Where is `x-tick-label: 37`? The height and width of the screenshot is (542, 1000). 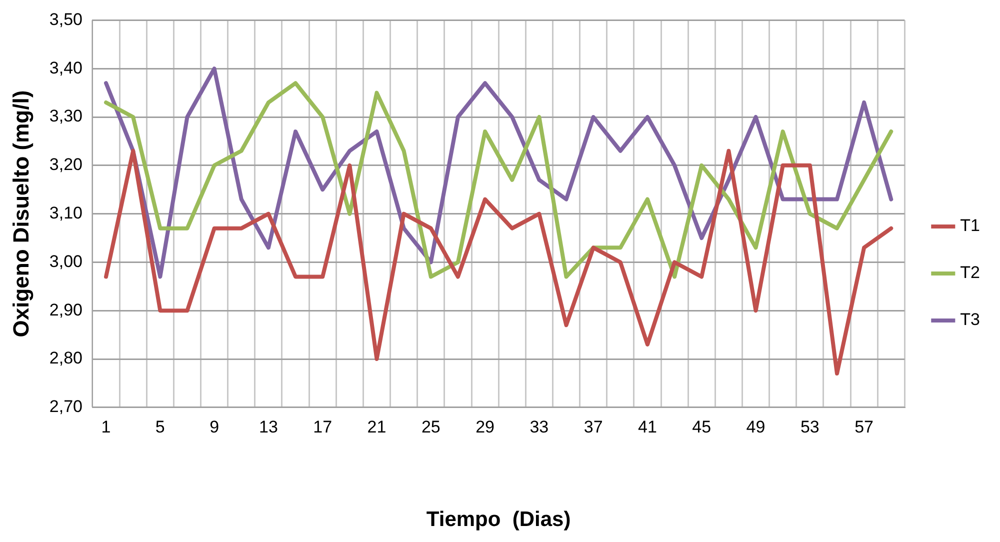
x-tick-label: 37 is located at coordinates (593, 426).